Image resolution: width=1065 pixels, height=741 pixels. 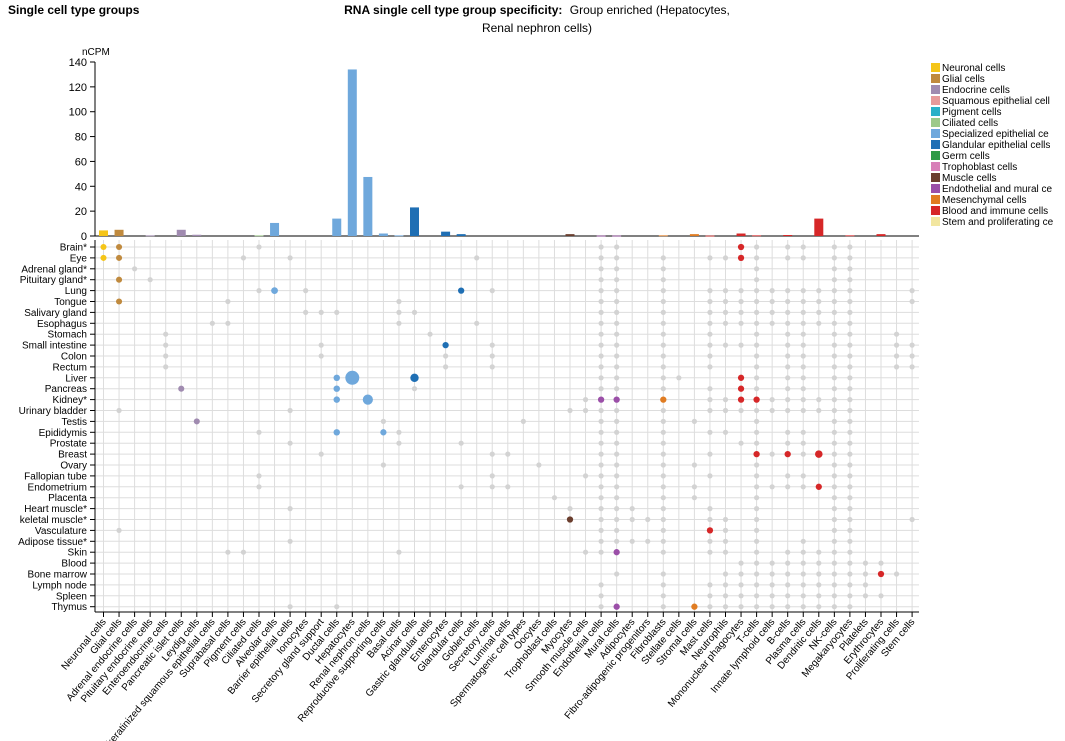 What do you see at coordinates (76, 291) in the screenshot?
I see `tissue-label: Lung` at bounding box center [76, 291].